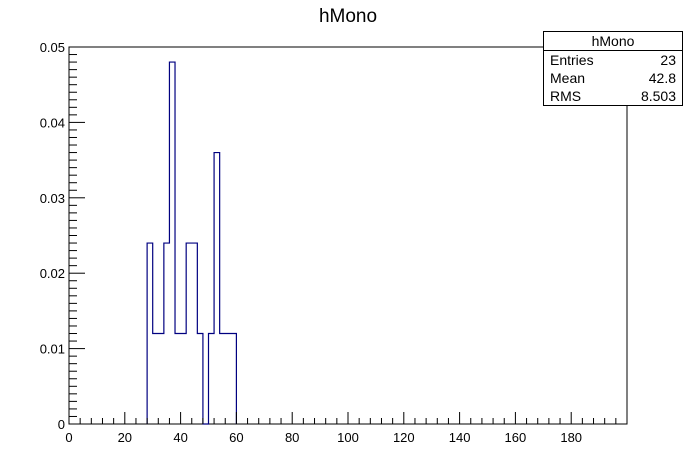  I want to click on y-tick-label: 0, so click(61, 424).